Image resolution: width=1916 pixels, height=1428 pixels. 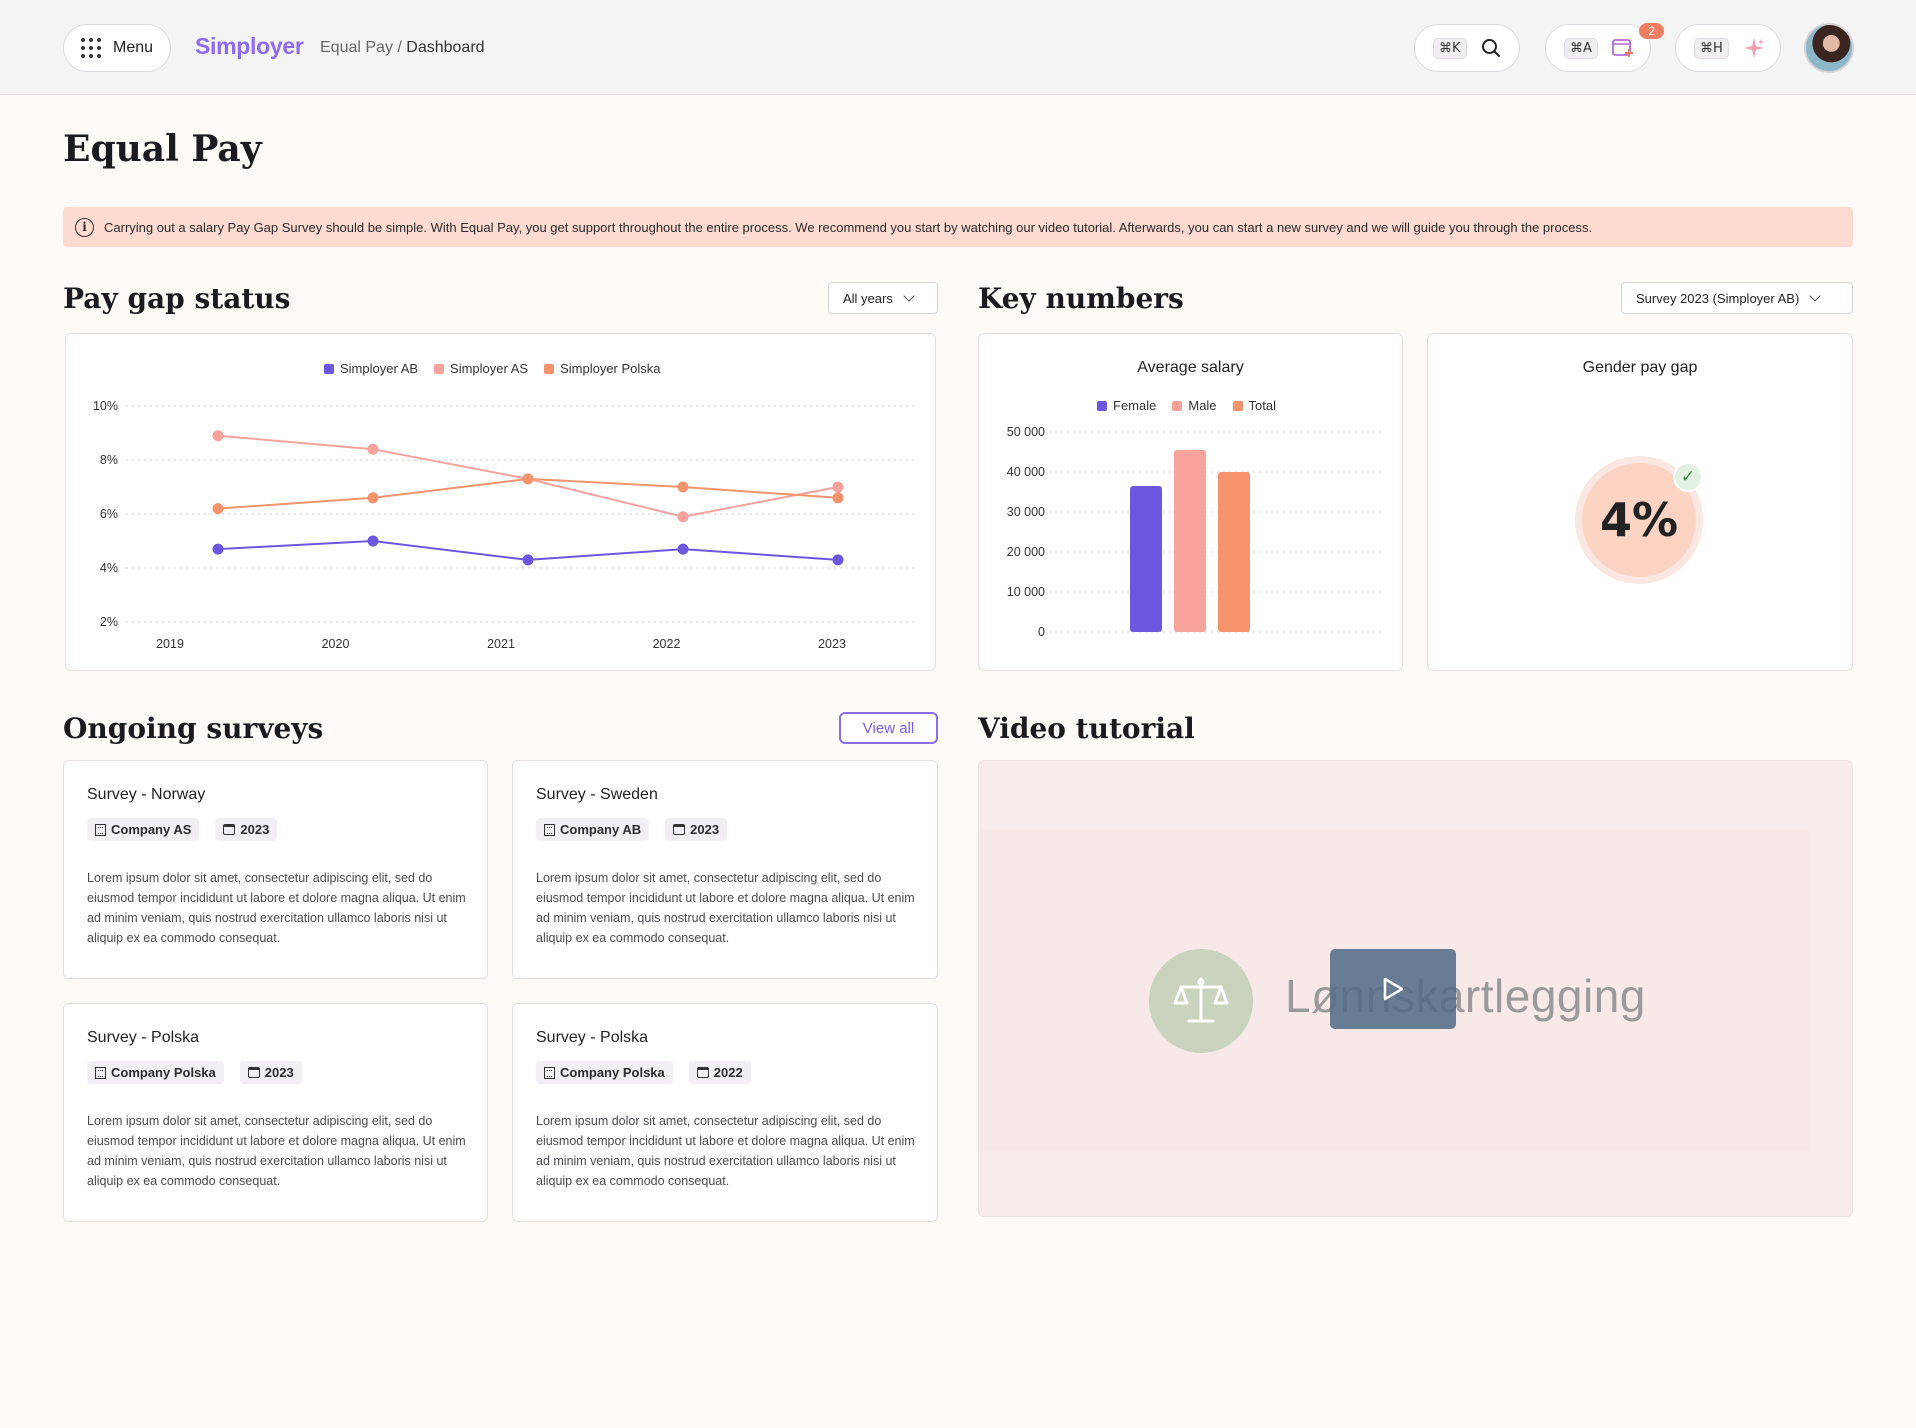 I want to click on legend-item: Female, so click(x=1126, y=405).